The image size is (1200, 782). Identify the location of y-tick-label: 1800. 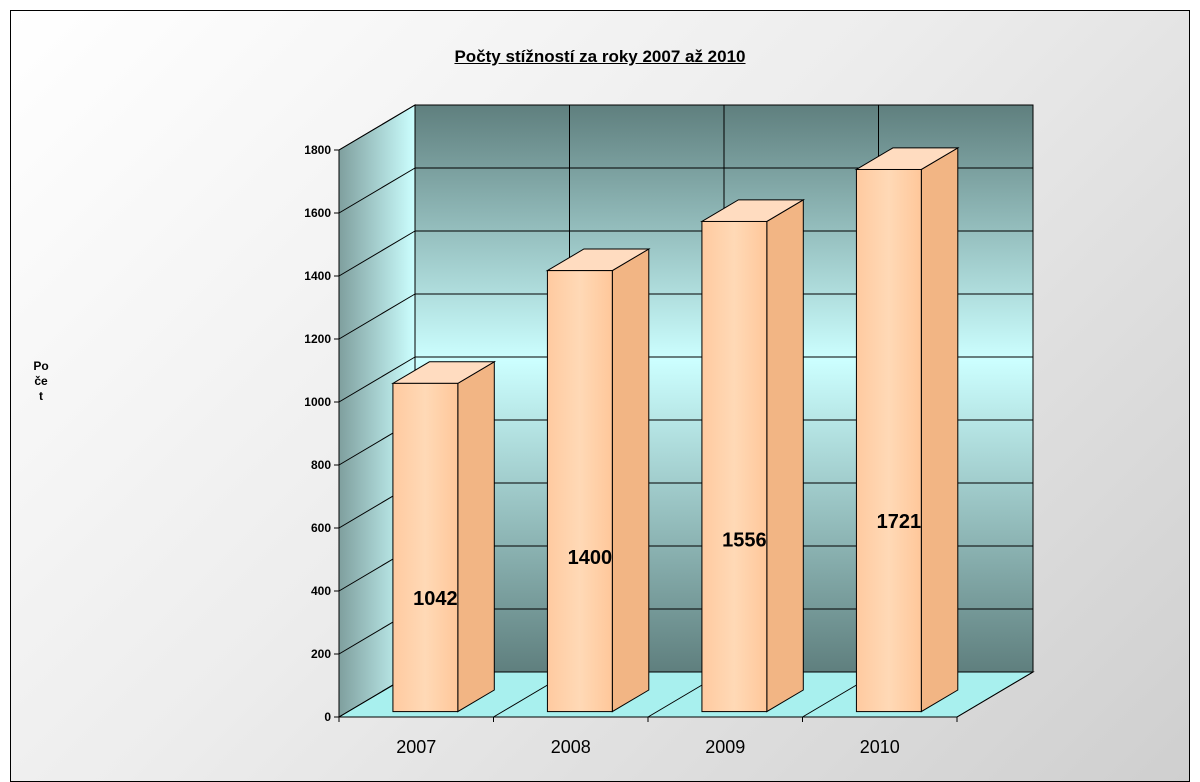
(317, 150).